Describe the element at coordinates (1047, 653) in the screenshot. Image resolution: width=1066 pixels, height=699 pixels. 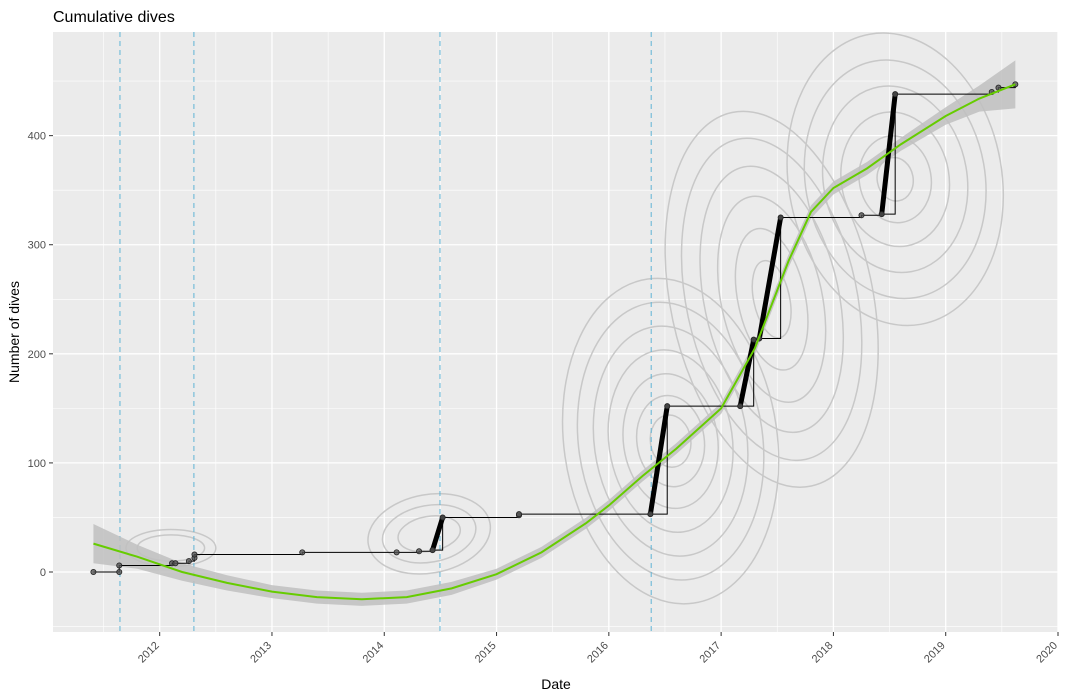
I see `x-tick-label: 2020` at that location.